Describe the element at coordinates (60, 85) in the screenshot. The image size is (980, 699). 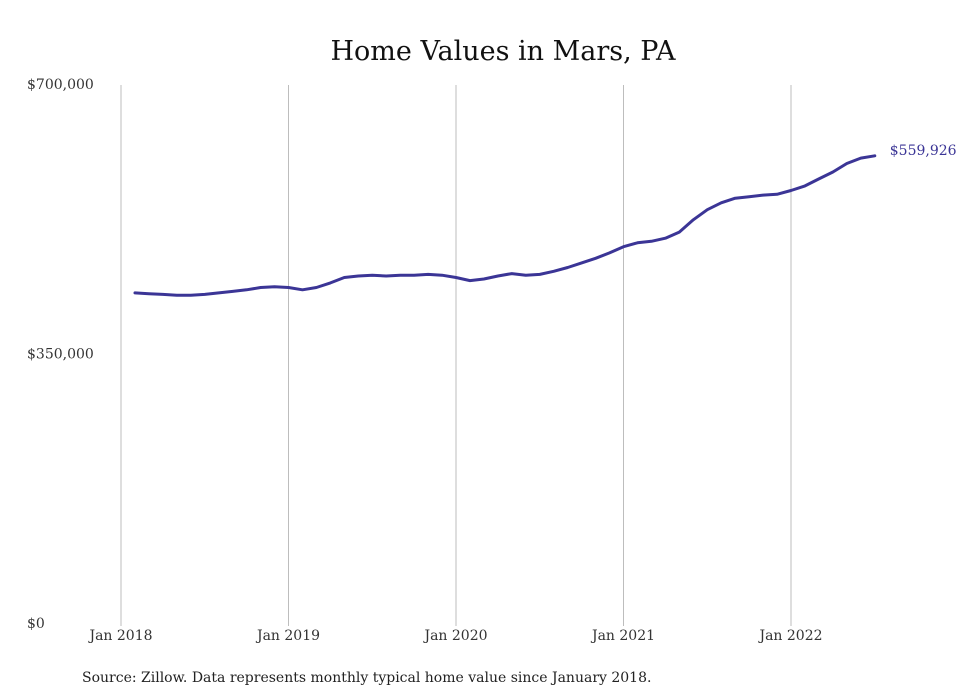
I see `y-tick-label: $700,000` at that location.